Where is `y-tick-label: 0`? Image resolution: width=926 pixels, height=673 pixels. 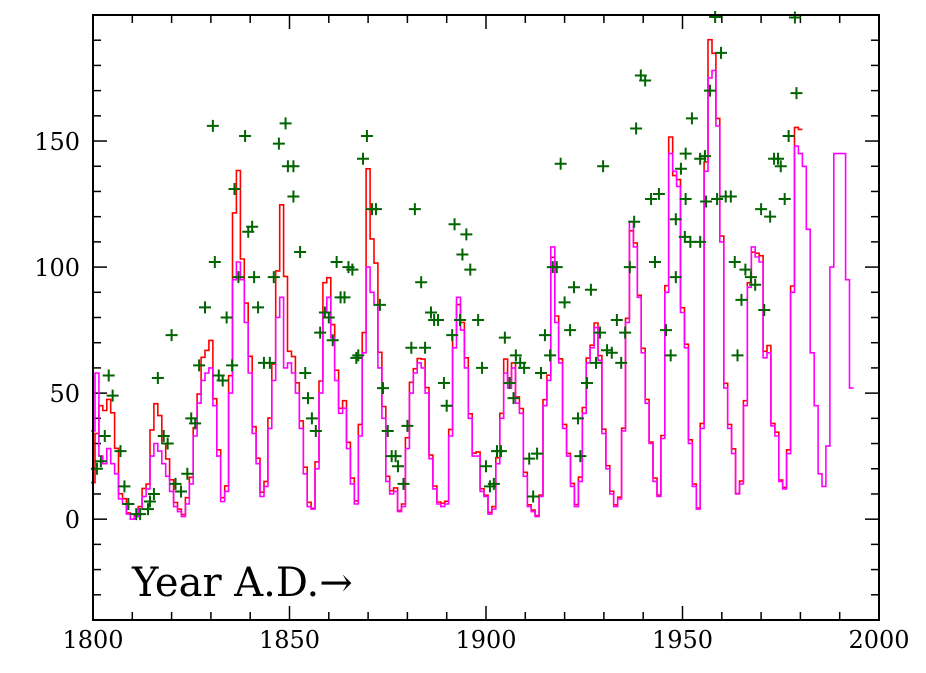
y-tick-label: 0 is located at coordinates (72, 520).